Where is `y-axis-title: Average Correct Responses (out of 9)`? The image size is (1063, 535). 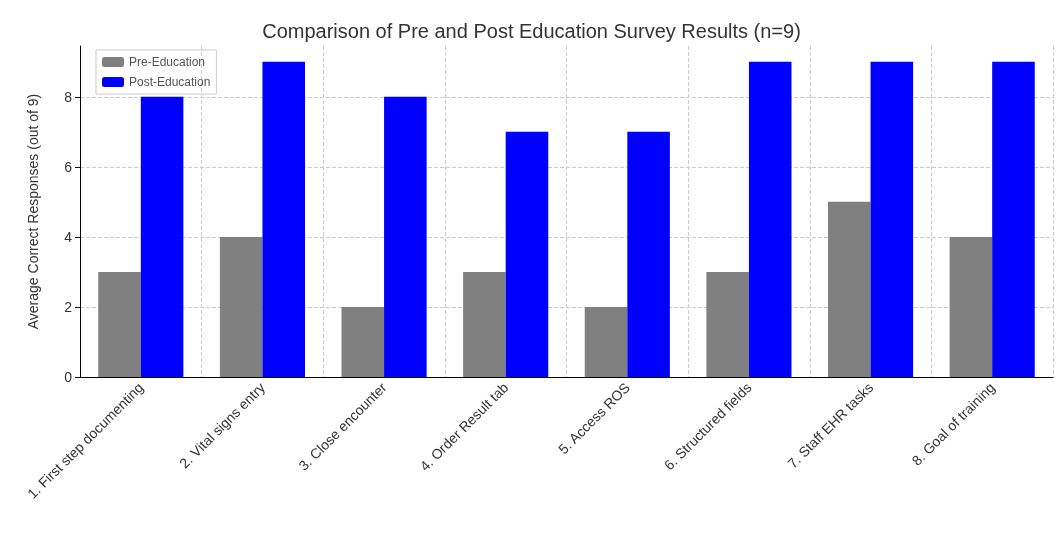
y-axis-title: Average Correct Responses (out of 9) is located at coordinates (33, 211).